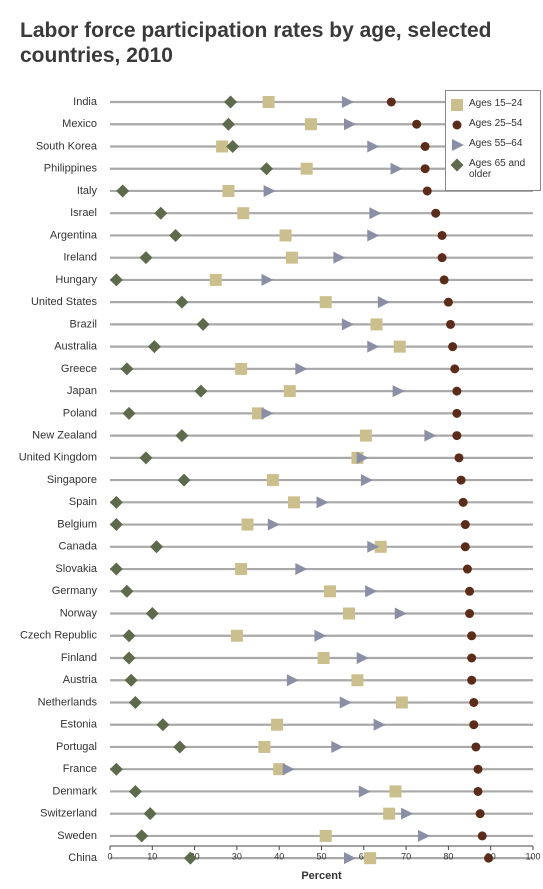  What do you see at coordinates (77, 524) in the screenshot?
I see `y-tick-label: Belgium` at bounding box center [77, 524].